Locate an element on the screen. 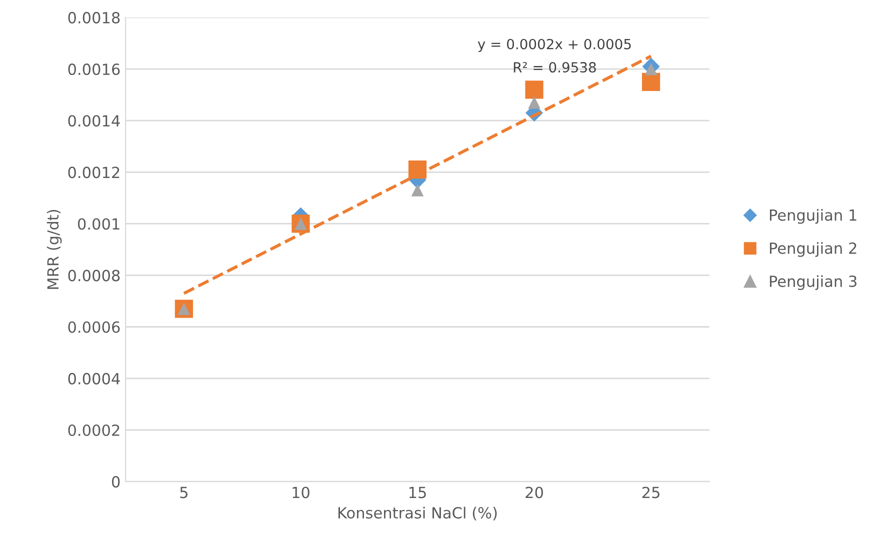 Image resolution: width=878 pixels, height=546 pixels. legend-label: Pengujian 3 is located at coordinates (813, 282).